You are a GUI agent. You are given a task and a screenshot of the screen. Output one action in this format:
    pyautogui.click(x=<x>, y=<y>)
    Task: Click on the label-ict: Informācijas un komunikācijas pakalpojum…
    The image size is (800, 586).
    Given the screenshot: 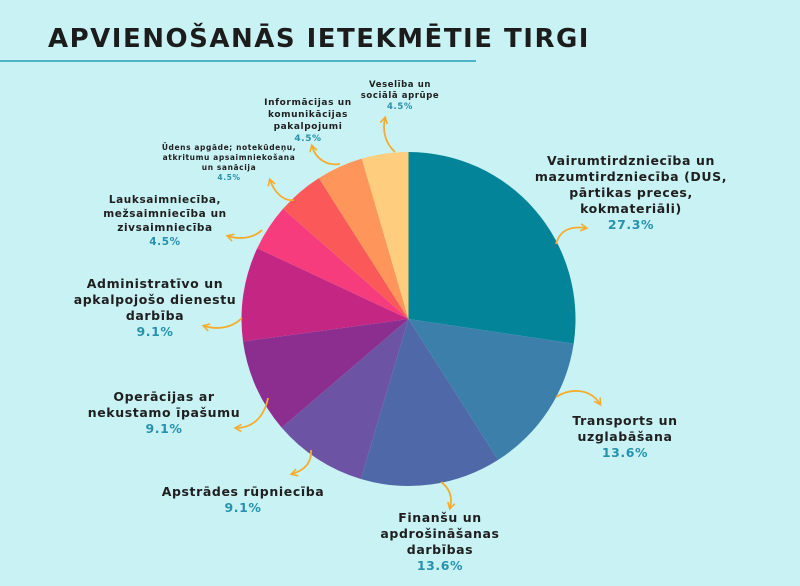 What is the action you would take?
    pyautogui.click(x=308, y=121)
    